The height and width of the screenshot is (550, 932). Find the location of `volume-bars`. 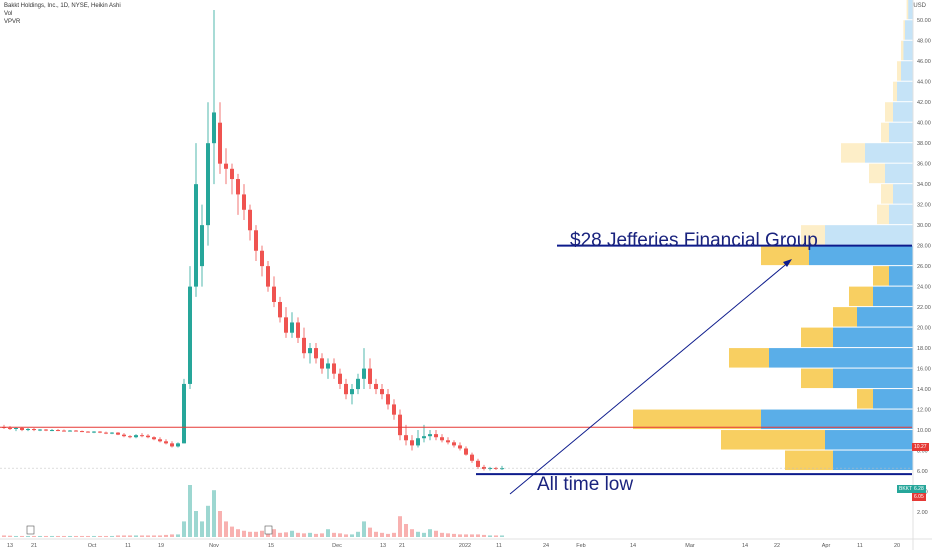

volume-bars is located at coordinates (253, 511).